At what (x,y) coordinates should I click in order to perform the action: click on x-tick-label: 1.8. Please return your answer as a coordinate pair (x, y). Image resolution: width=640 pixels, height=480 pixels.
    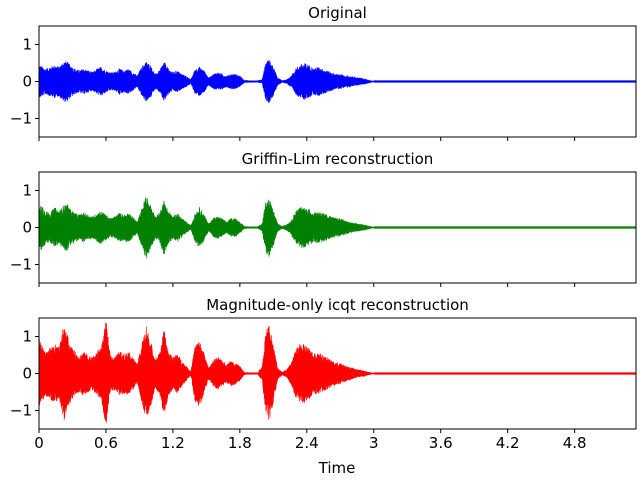
    Looking at the image, I should click on (240, 443).